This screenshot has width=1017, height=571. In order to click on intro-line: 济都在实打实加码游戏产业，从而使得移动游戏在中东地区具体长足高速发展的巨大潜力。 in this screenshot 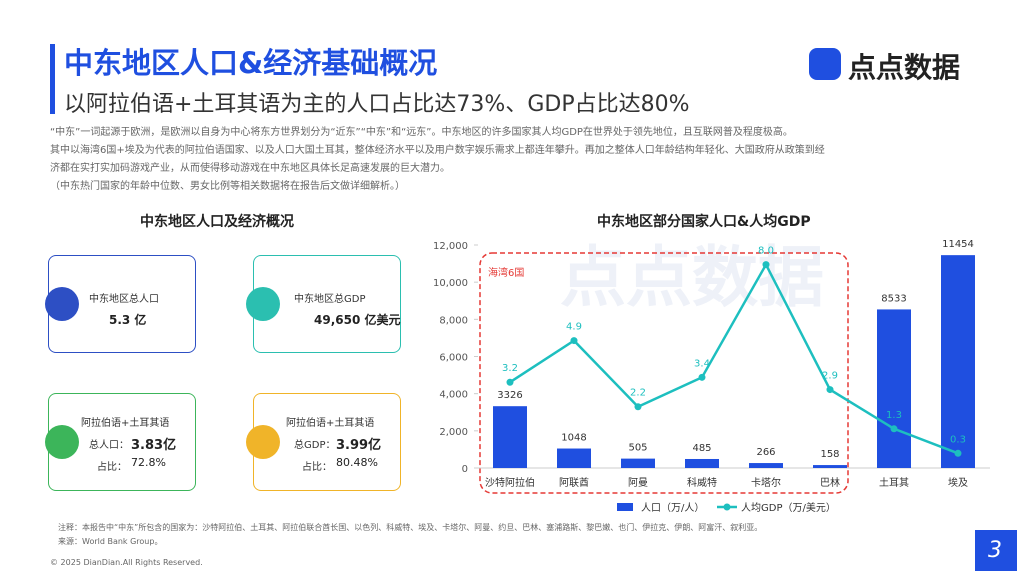, I will do `click(250, 168)`.